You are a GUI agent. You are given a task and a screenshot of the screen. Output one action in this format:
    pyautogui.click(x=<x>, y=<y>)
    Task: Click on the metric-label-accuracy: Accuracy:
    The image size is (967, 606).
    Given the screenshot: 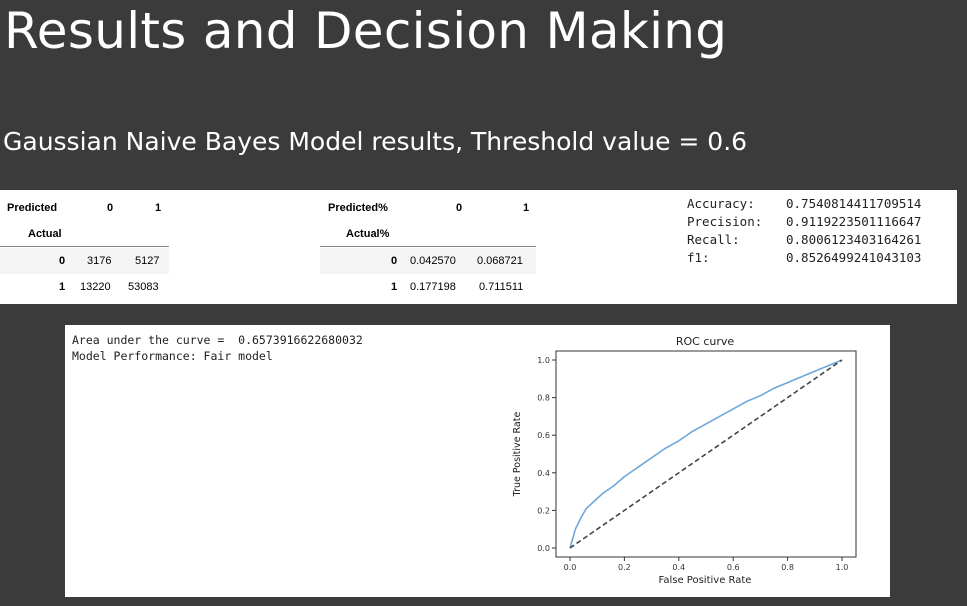 What is the action you would take?
    pyautogui.click(x=721, y=203)
    